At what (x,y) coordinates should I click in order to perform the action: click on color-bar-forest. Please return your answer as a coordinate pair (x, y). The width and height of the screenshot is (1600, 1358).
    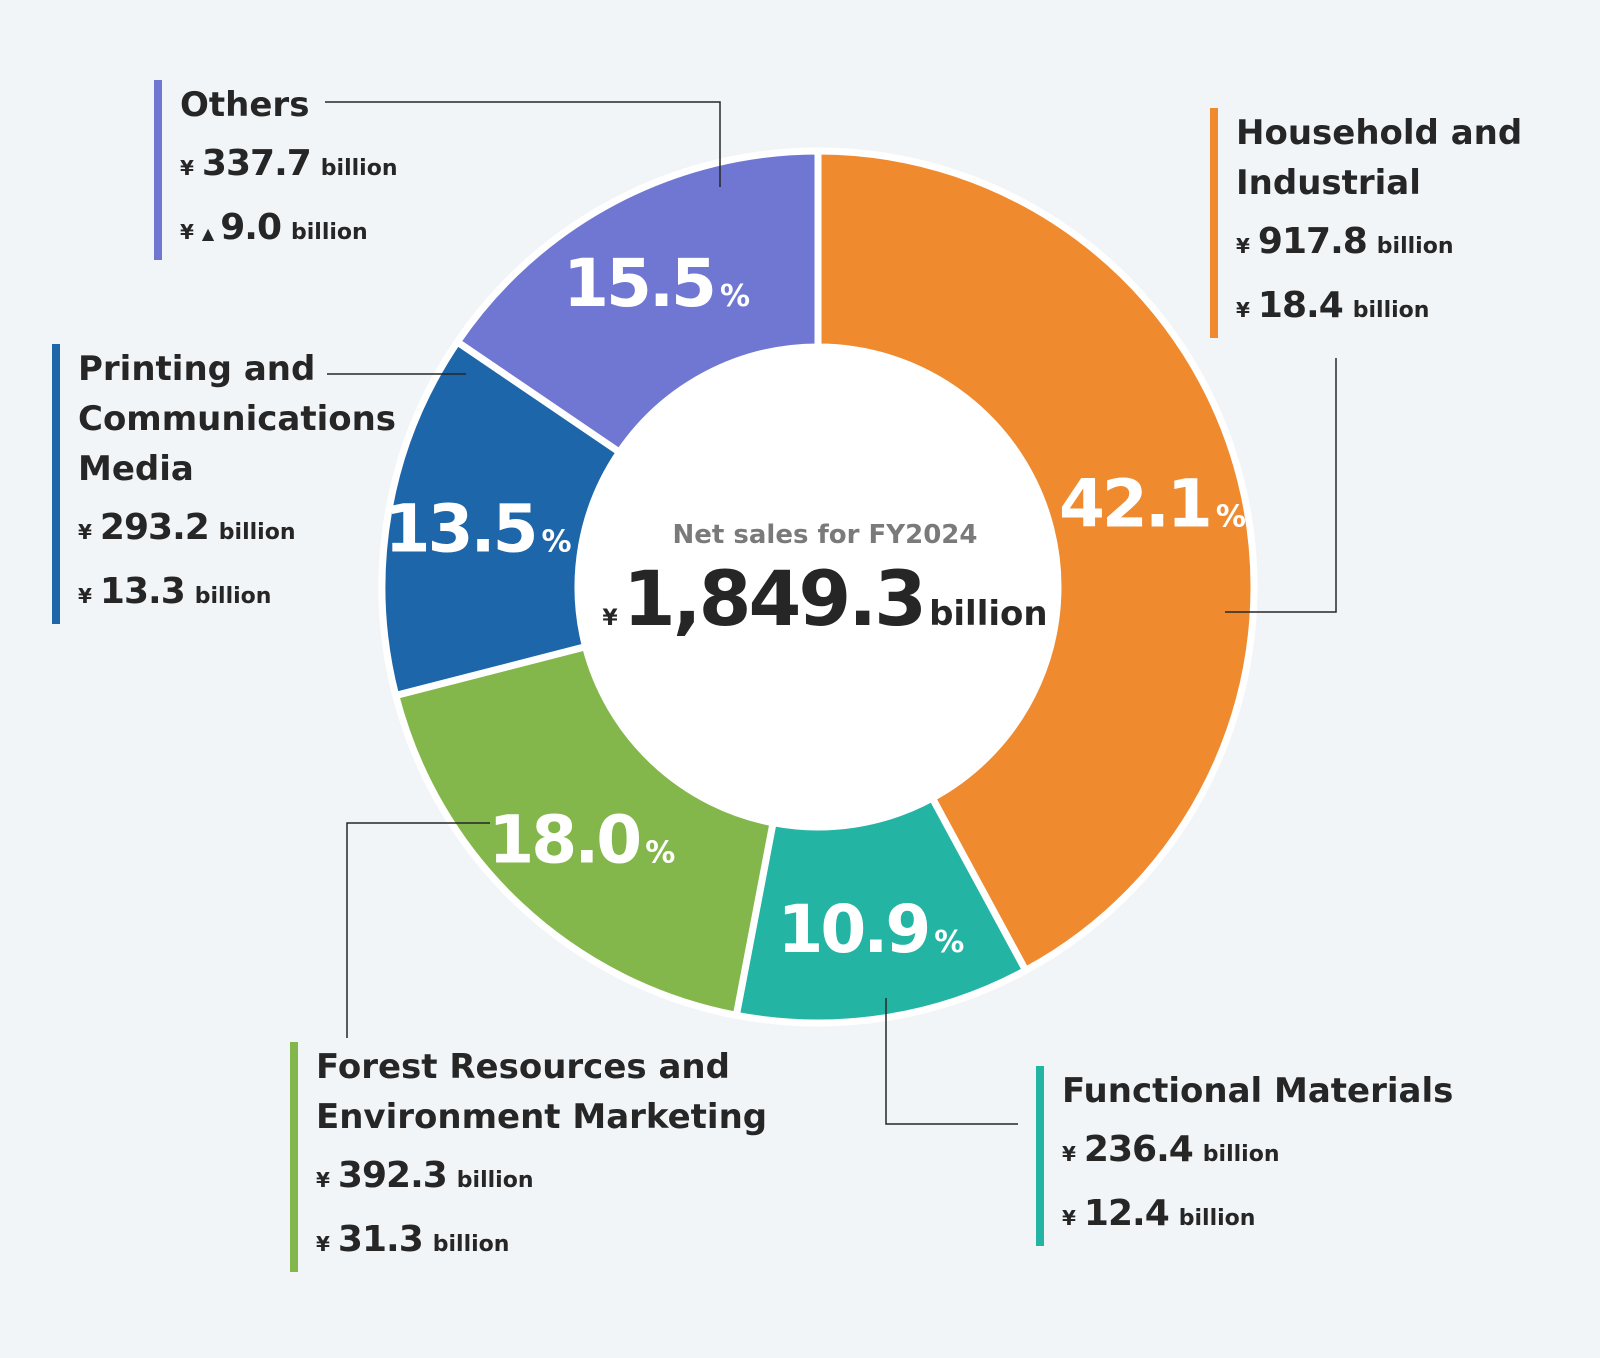
    Looking at the image, I should click on (294, 1157).